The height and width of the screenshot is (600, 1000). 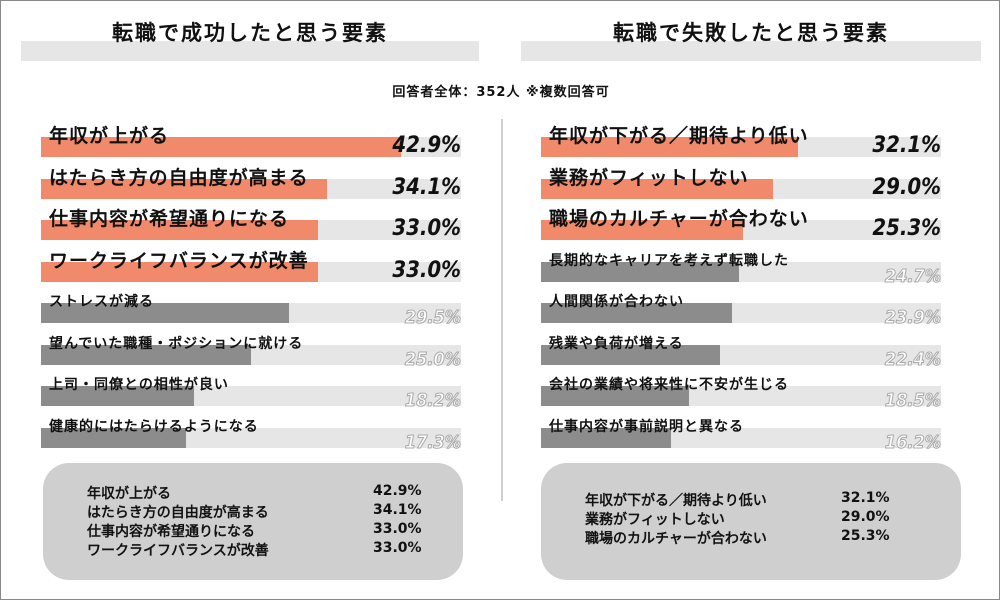 I want to click on summary-label: 職場のカルチャーが合わない, so click(x=676, y=539).